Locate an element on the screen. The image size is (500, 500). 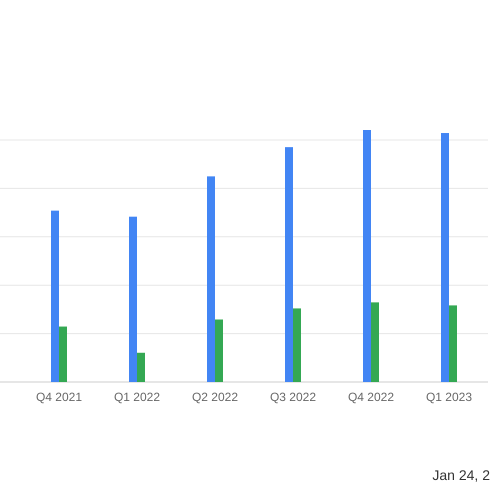
x-tick-label: Q4 2022 is located at coordinates (371, 397).